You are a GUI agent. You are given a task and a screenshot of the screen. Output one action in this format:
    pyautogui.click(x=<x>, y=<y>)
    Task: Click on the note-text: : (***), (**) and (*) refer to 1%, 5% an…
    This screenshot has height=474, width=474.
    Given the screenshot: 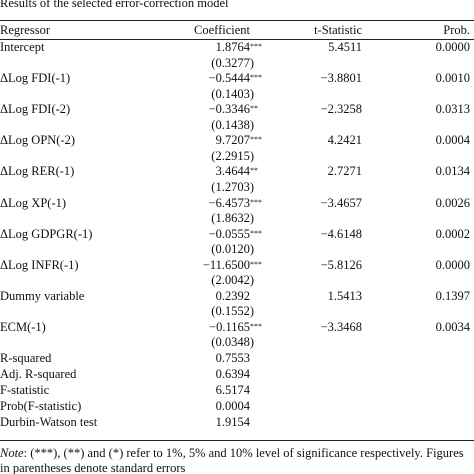 What is the action you would take?
    pyautogui.click(x=232, y=460)
    